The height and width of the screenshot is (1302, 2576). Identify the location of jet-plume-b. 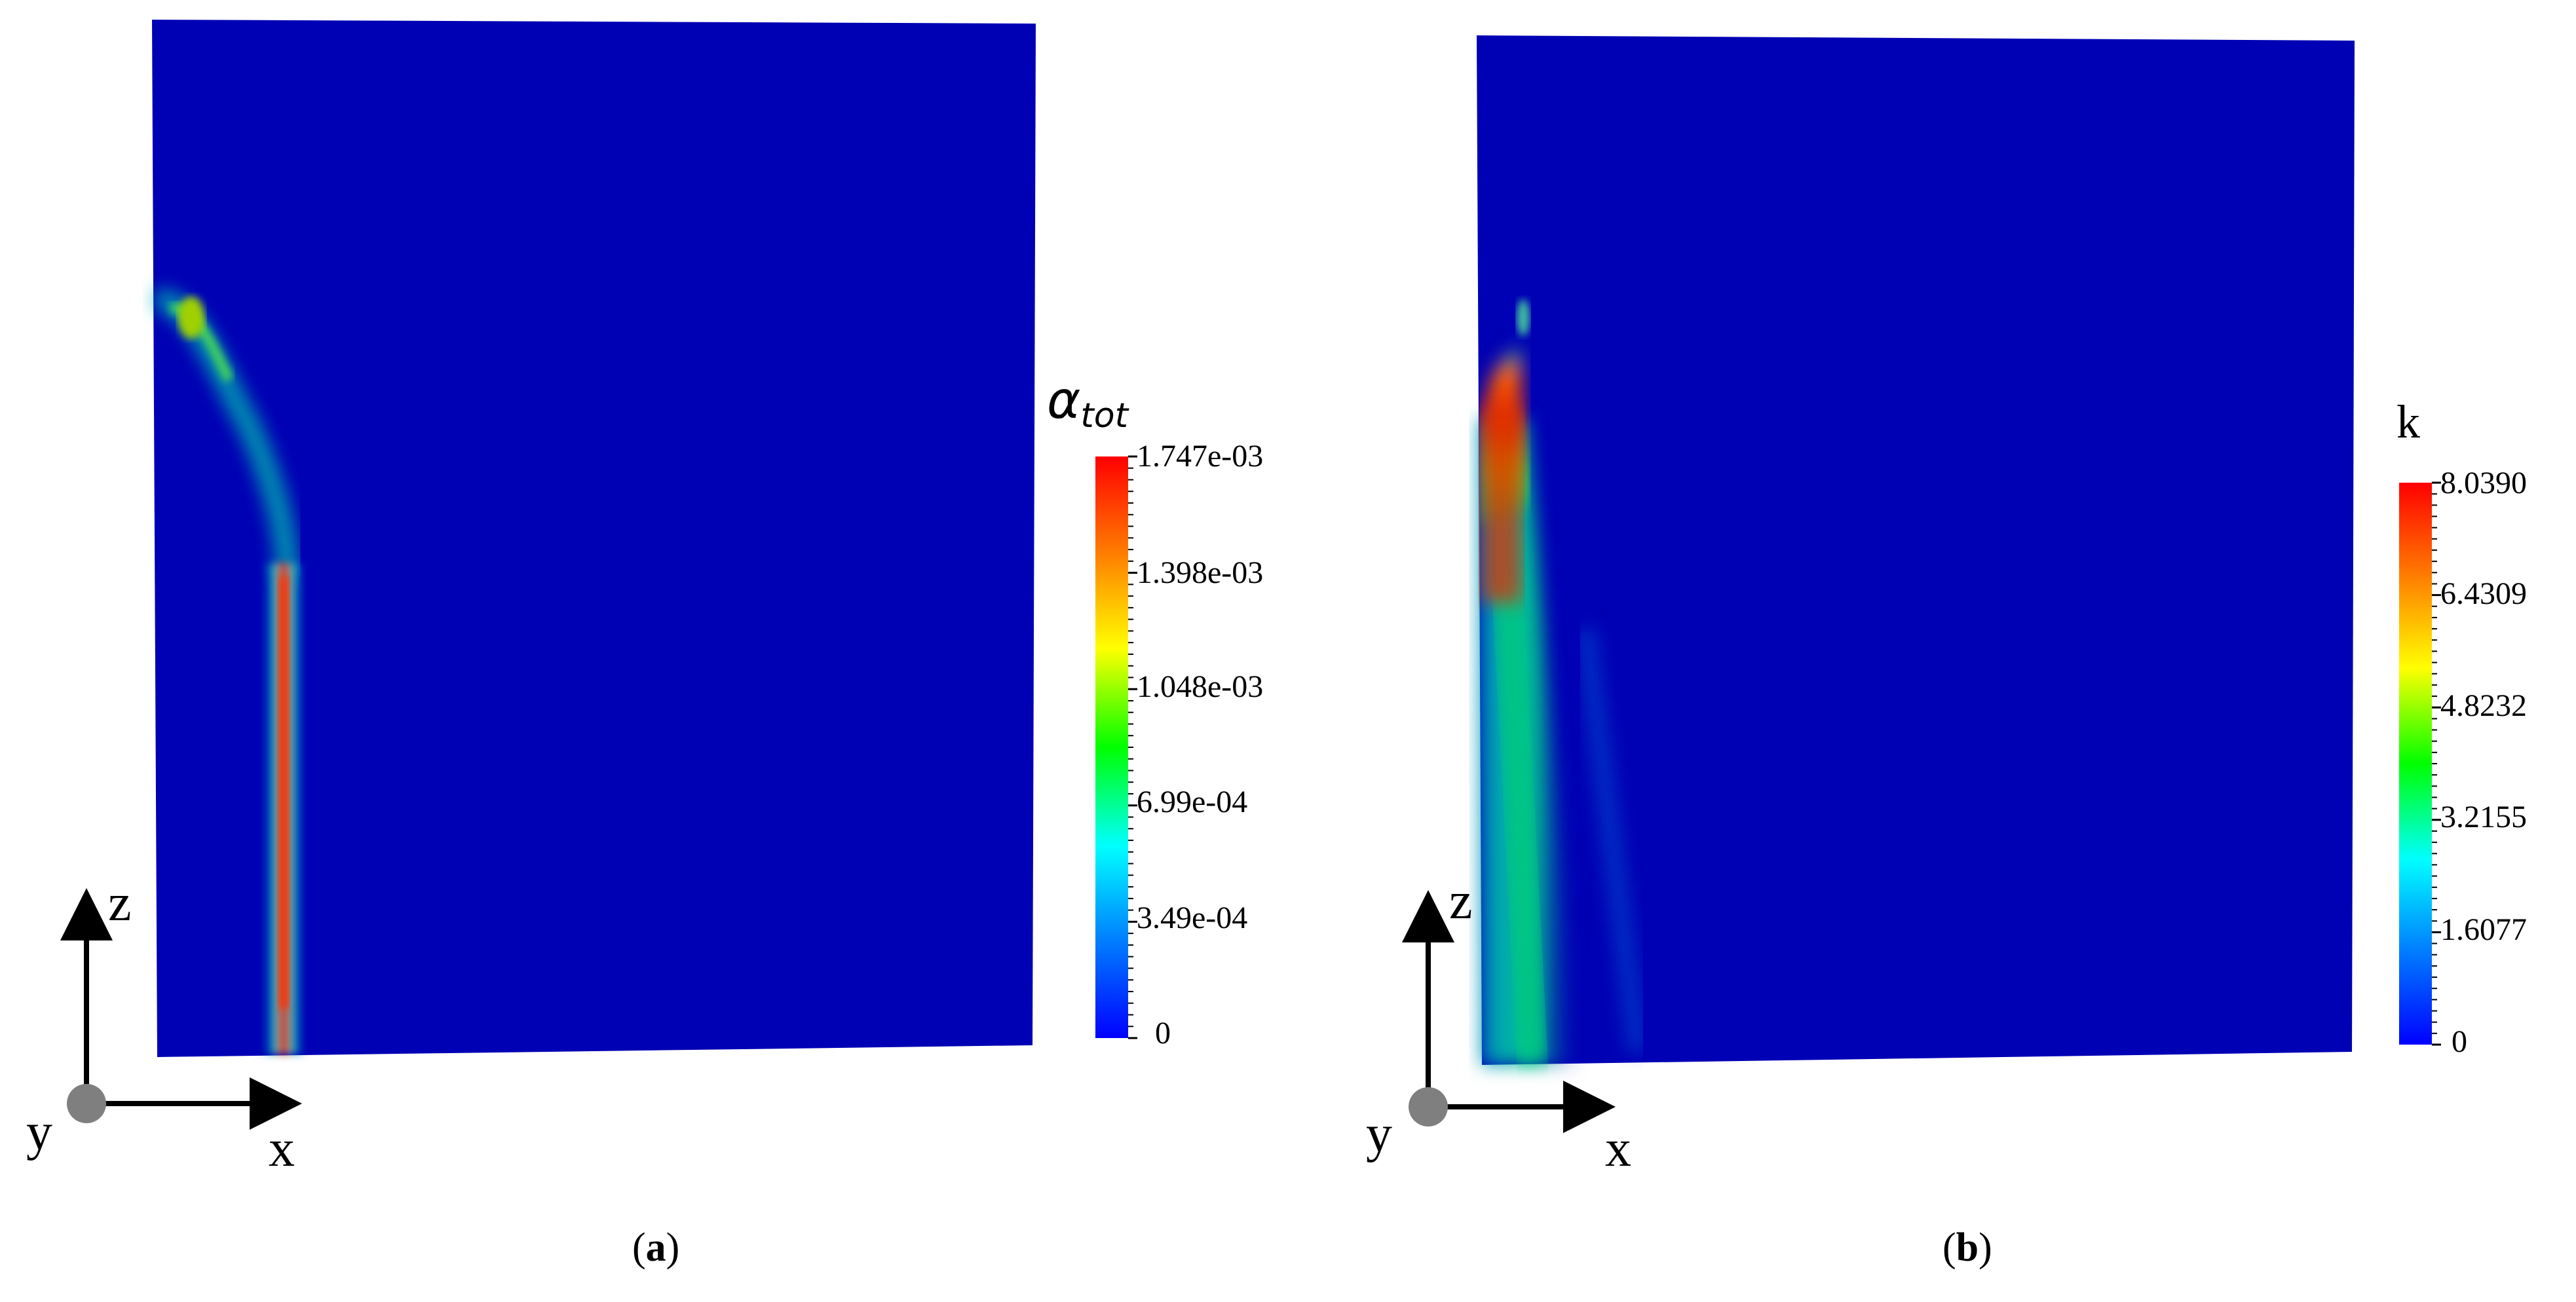
(1563, 682).